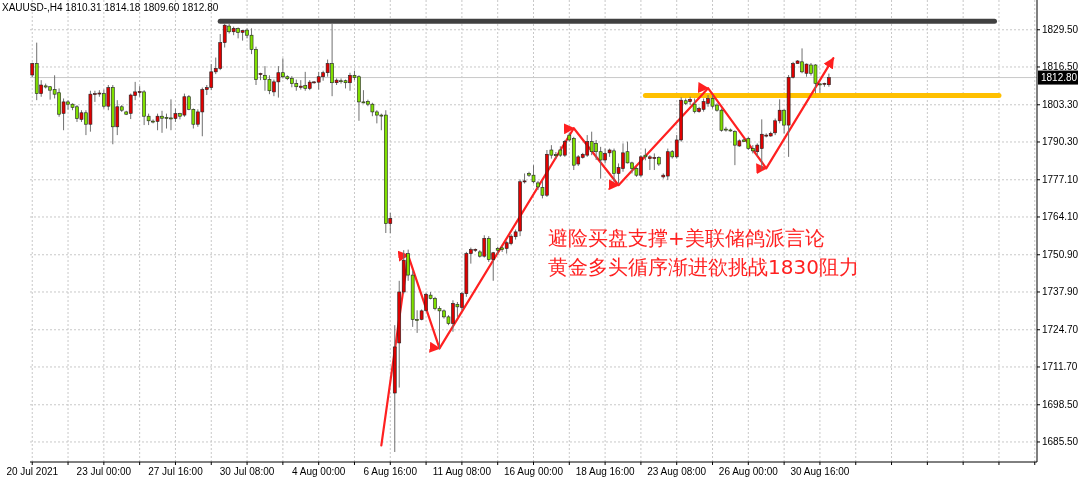  I want to click on y-tick-label: 1724.70, so click(1060, 330).